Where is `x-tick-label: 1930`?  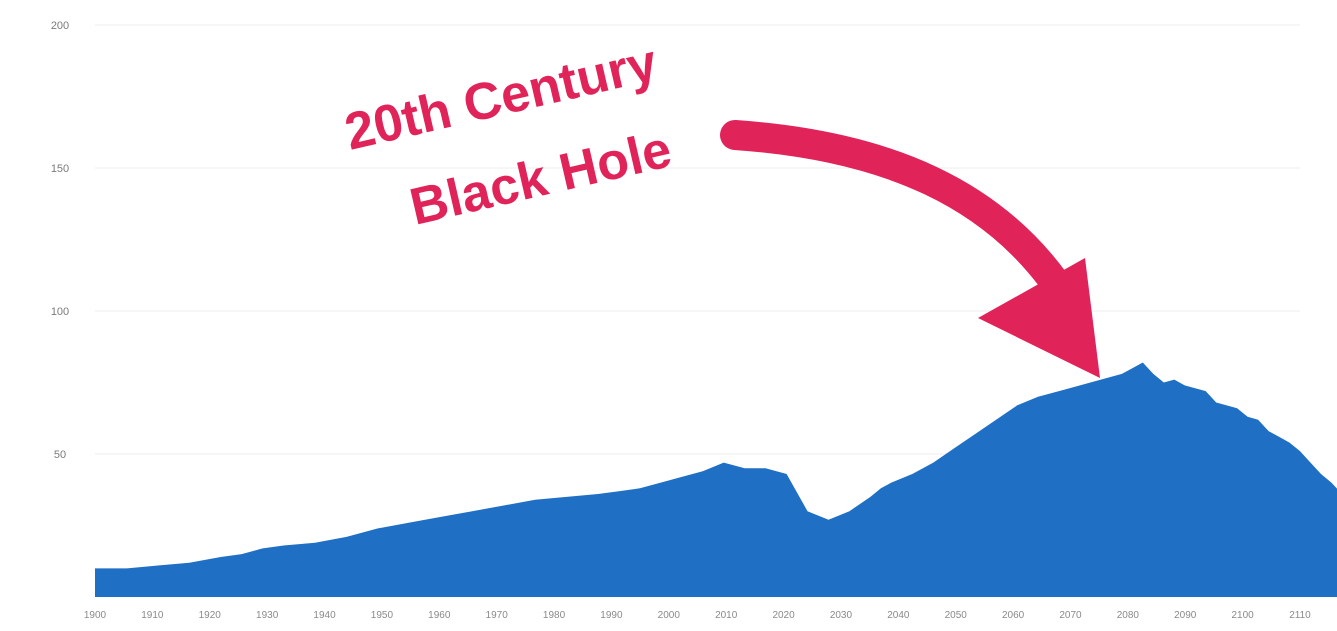 x-tick-label: 1930 is located at coordinates (267, 615).